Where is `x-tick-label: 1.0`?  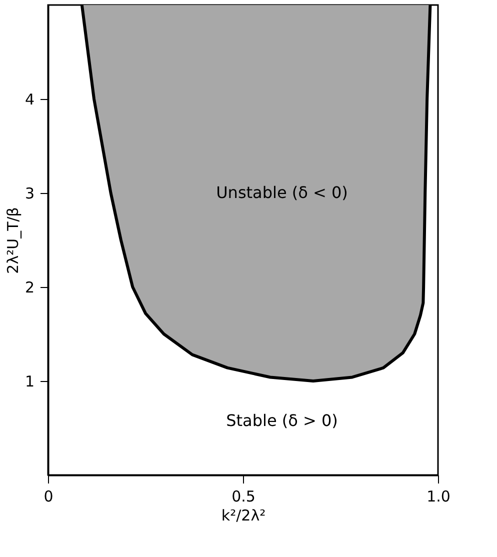 x-tick-label: 1.0 is located at coordinates (438, 497).